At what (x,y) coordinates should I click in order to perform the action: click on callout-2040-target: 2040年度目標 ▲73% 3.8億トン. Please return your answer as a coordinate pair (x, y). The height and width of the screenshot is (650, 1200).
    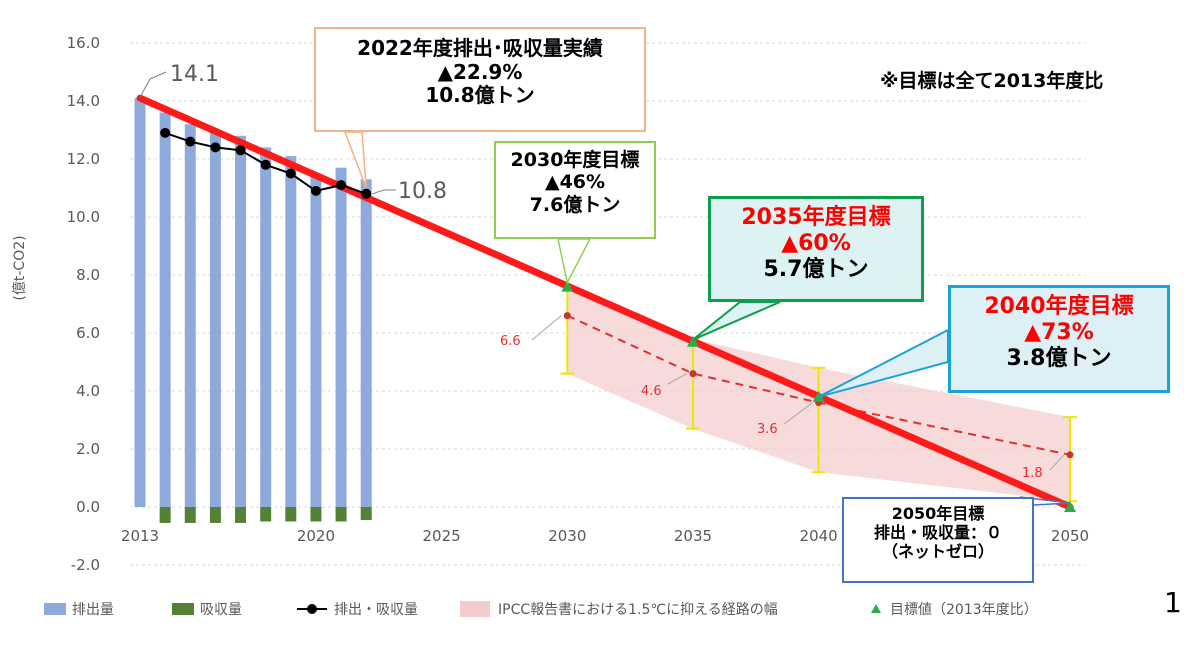
    Looking at the image, I should click on (1059, 339).